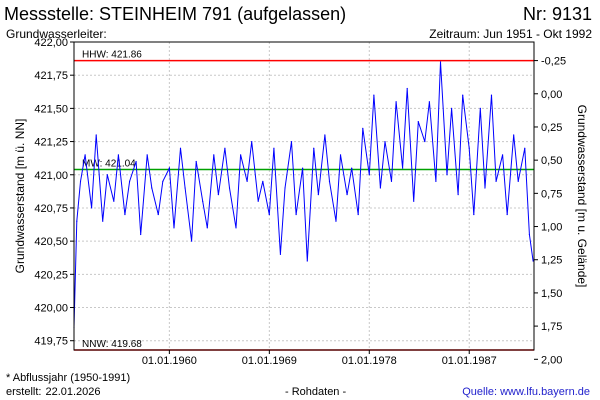 The image size is (600, 400). Describe the element at coordinates (169, 361) in the screenshot. I see `x-tick-label: 01.01.1960` at that location.